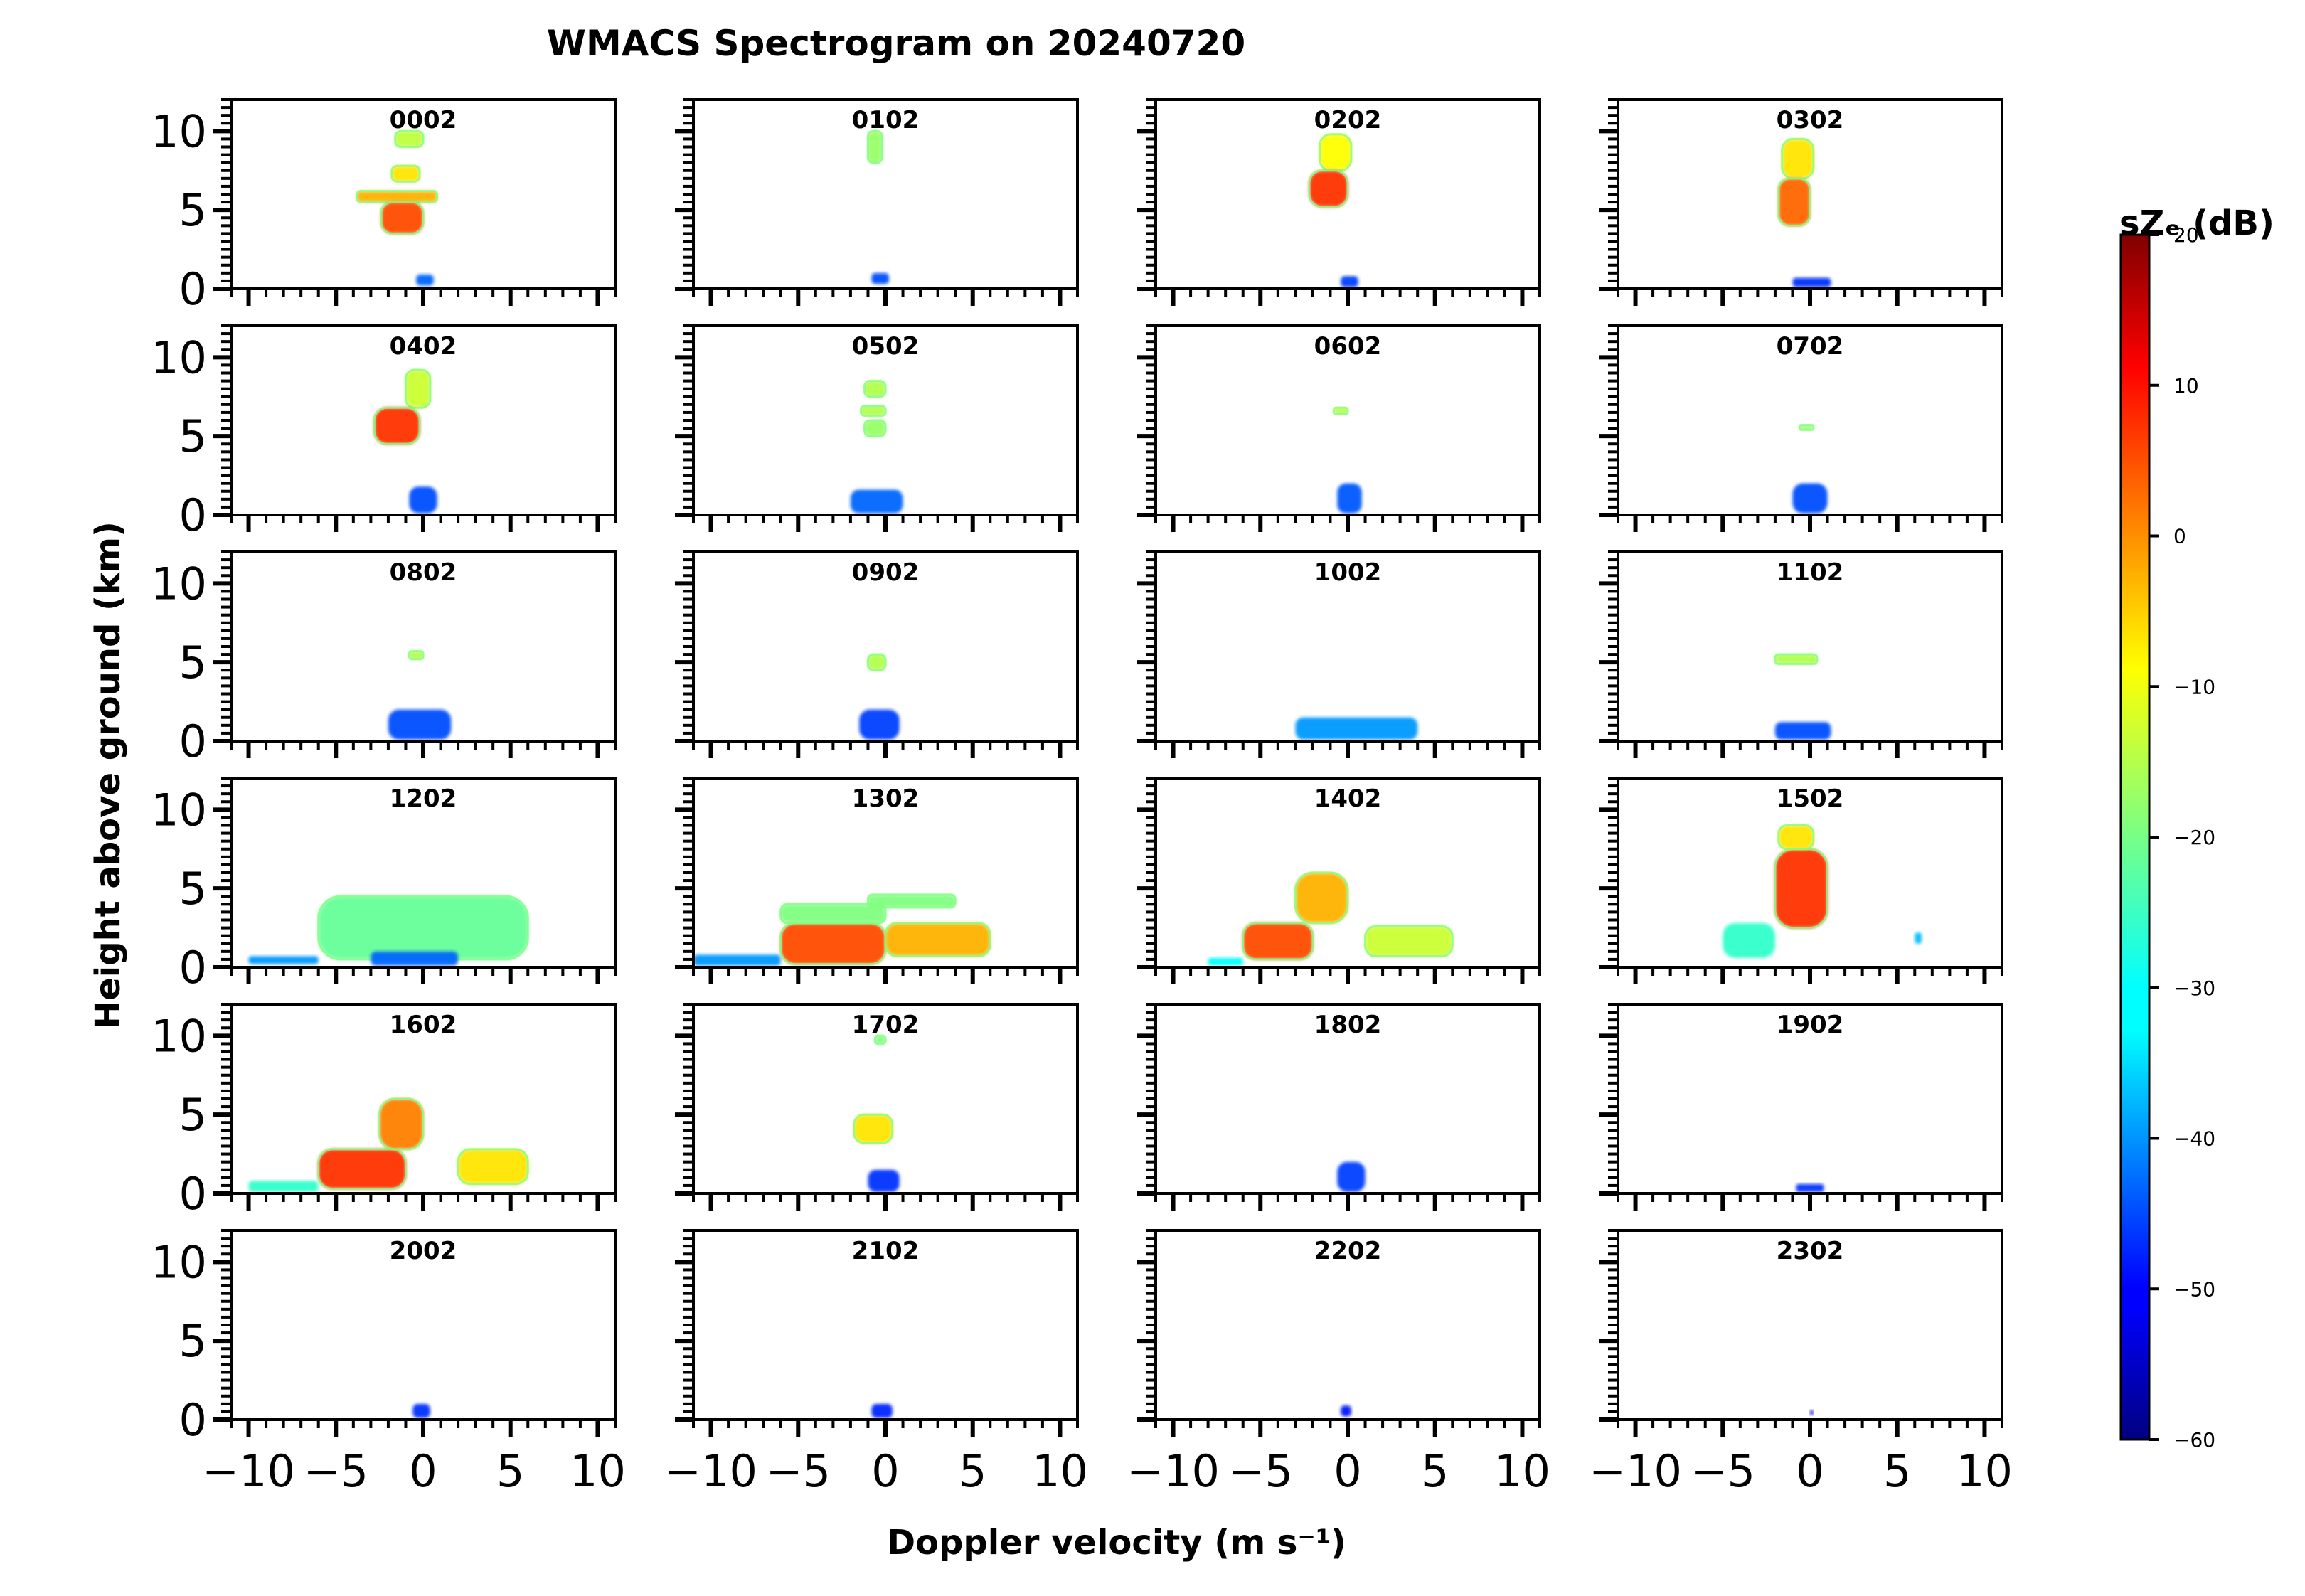  Describe the element at coordinates (193, 889) in the screenshot. I see `y-tick-label: 5` at that location.